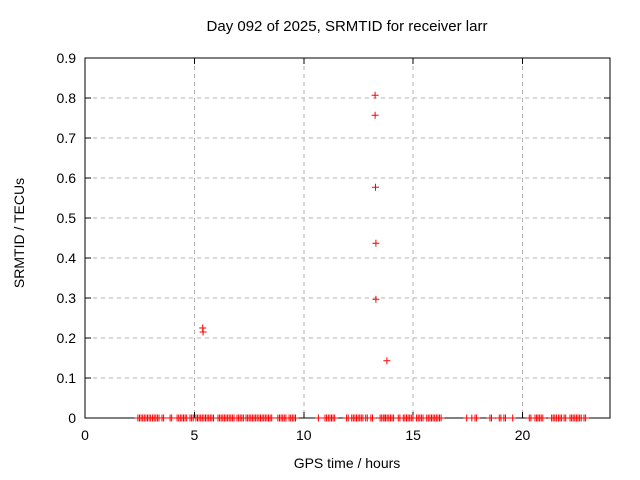 This screenshot has height=480, width=640. I want to click on y-tick-label: 0.4, so click(67, 258).